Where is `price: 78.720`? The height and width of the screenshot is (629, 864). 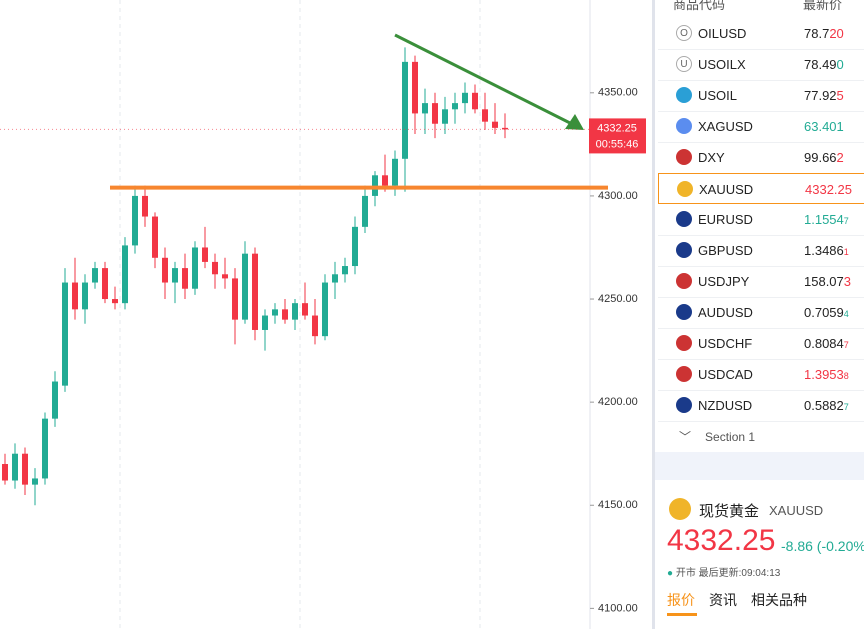 price: 78.720 is located at coordinates (824, 33).